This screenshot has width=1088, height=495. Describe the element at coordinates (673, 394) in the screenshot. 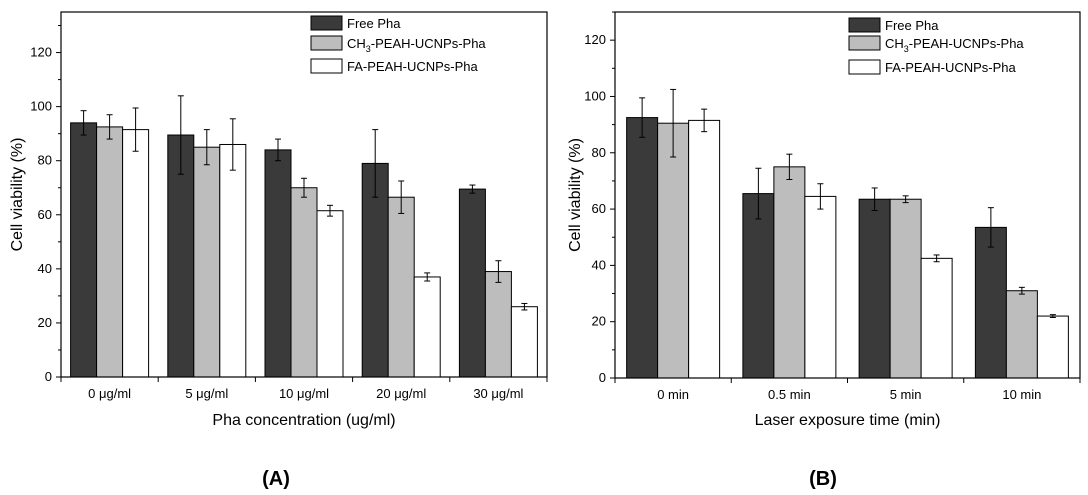

I see `x-tick-label: 0 min` at that location.